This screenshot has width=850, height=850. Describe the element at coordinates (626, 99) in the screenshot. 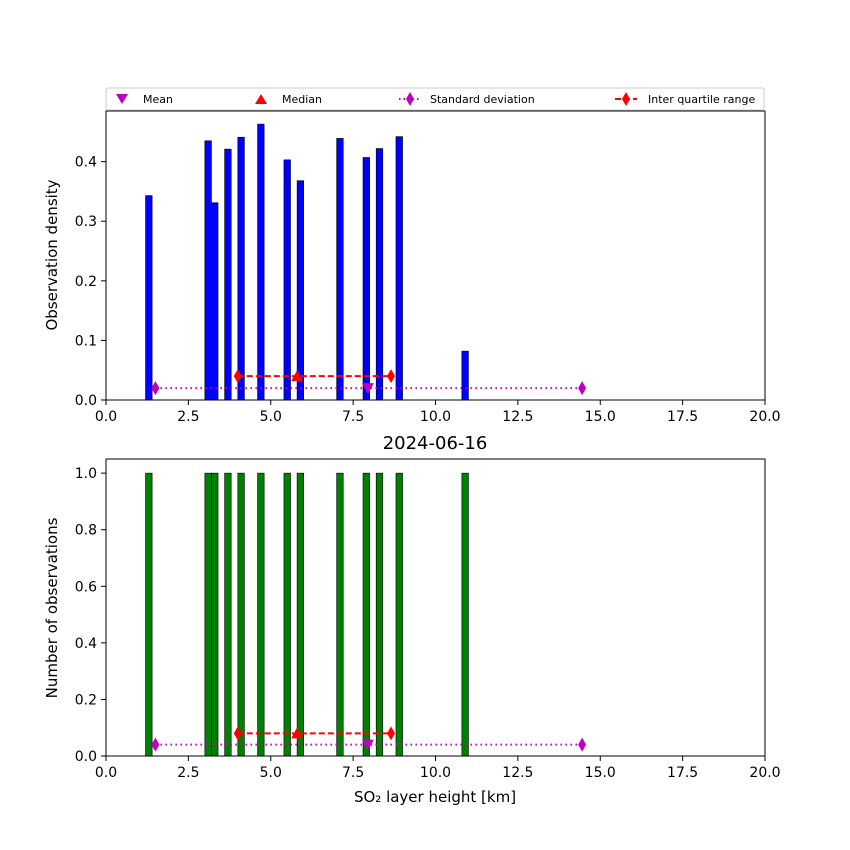

I see `legend-iqr-marker` at that location.